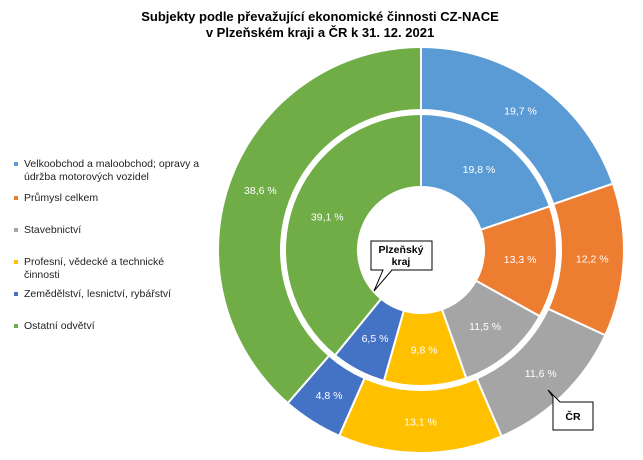 The height and width of the screenshot is (460, 643). I want to click on legend-item-stavebnictvi: Stavebnictví, so click(109, 230).